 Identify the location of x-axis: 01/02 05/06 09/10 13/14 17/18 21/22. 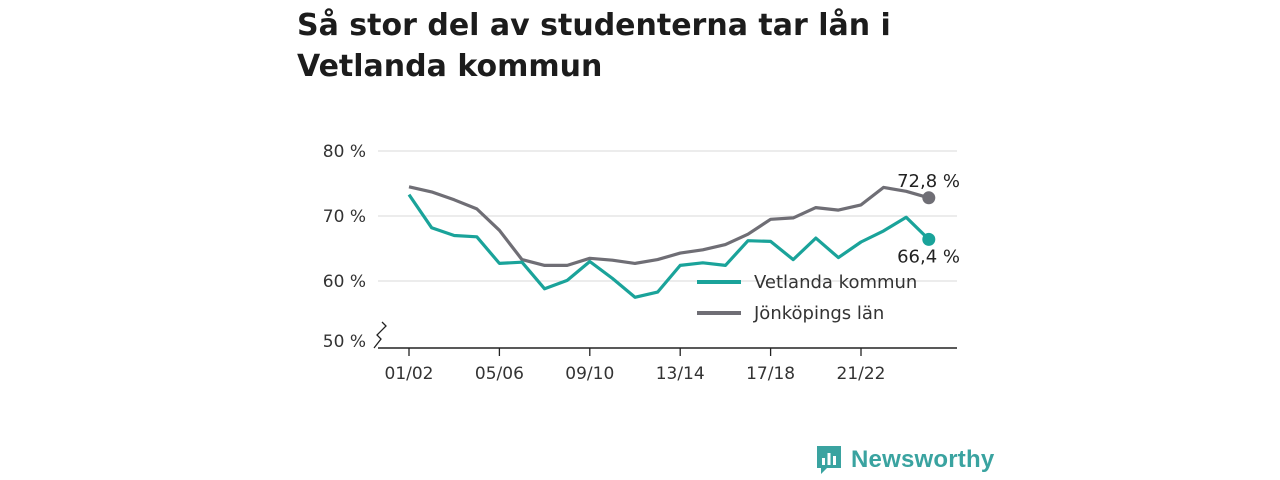
(667, 365).